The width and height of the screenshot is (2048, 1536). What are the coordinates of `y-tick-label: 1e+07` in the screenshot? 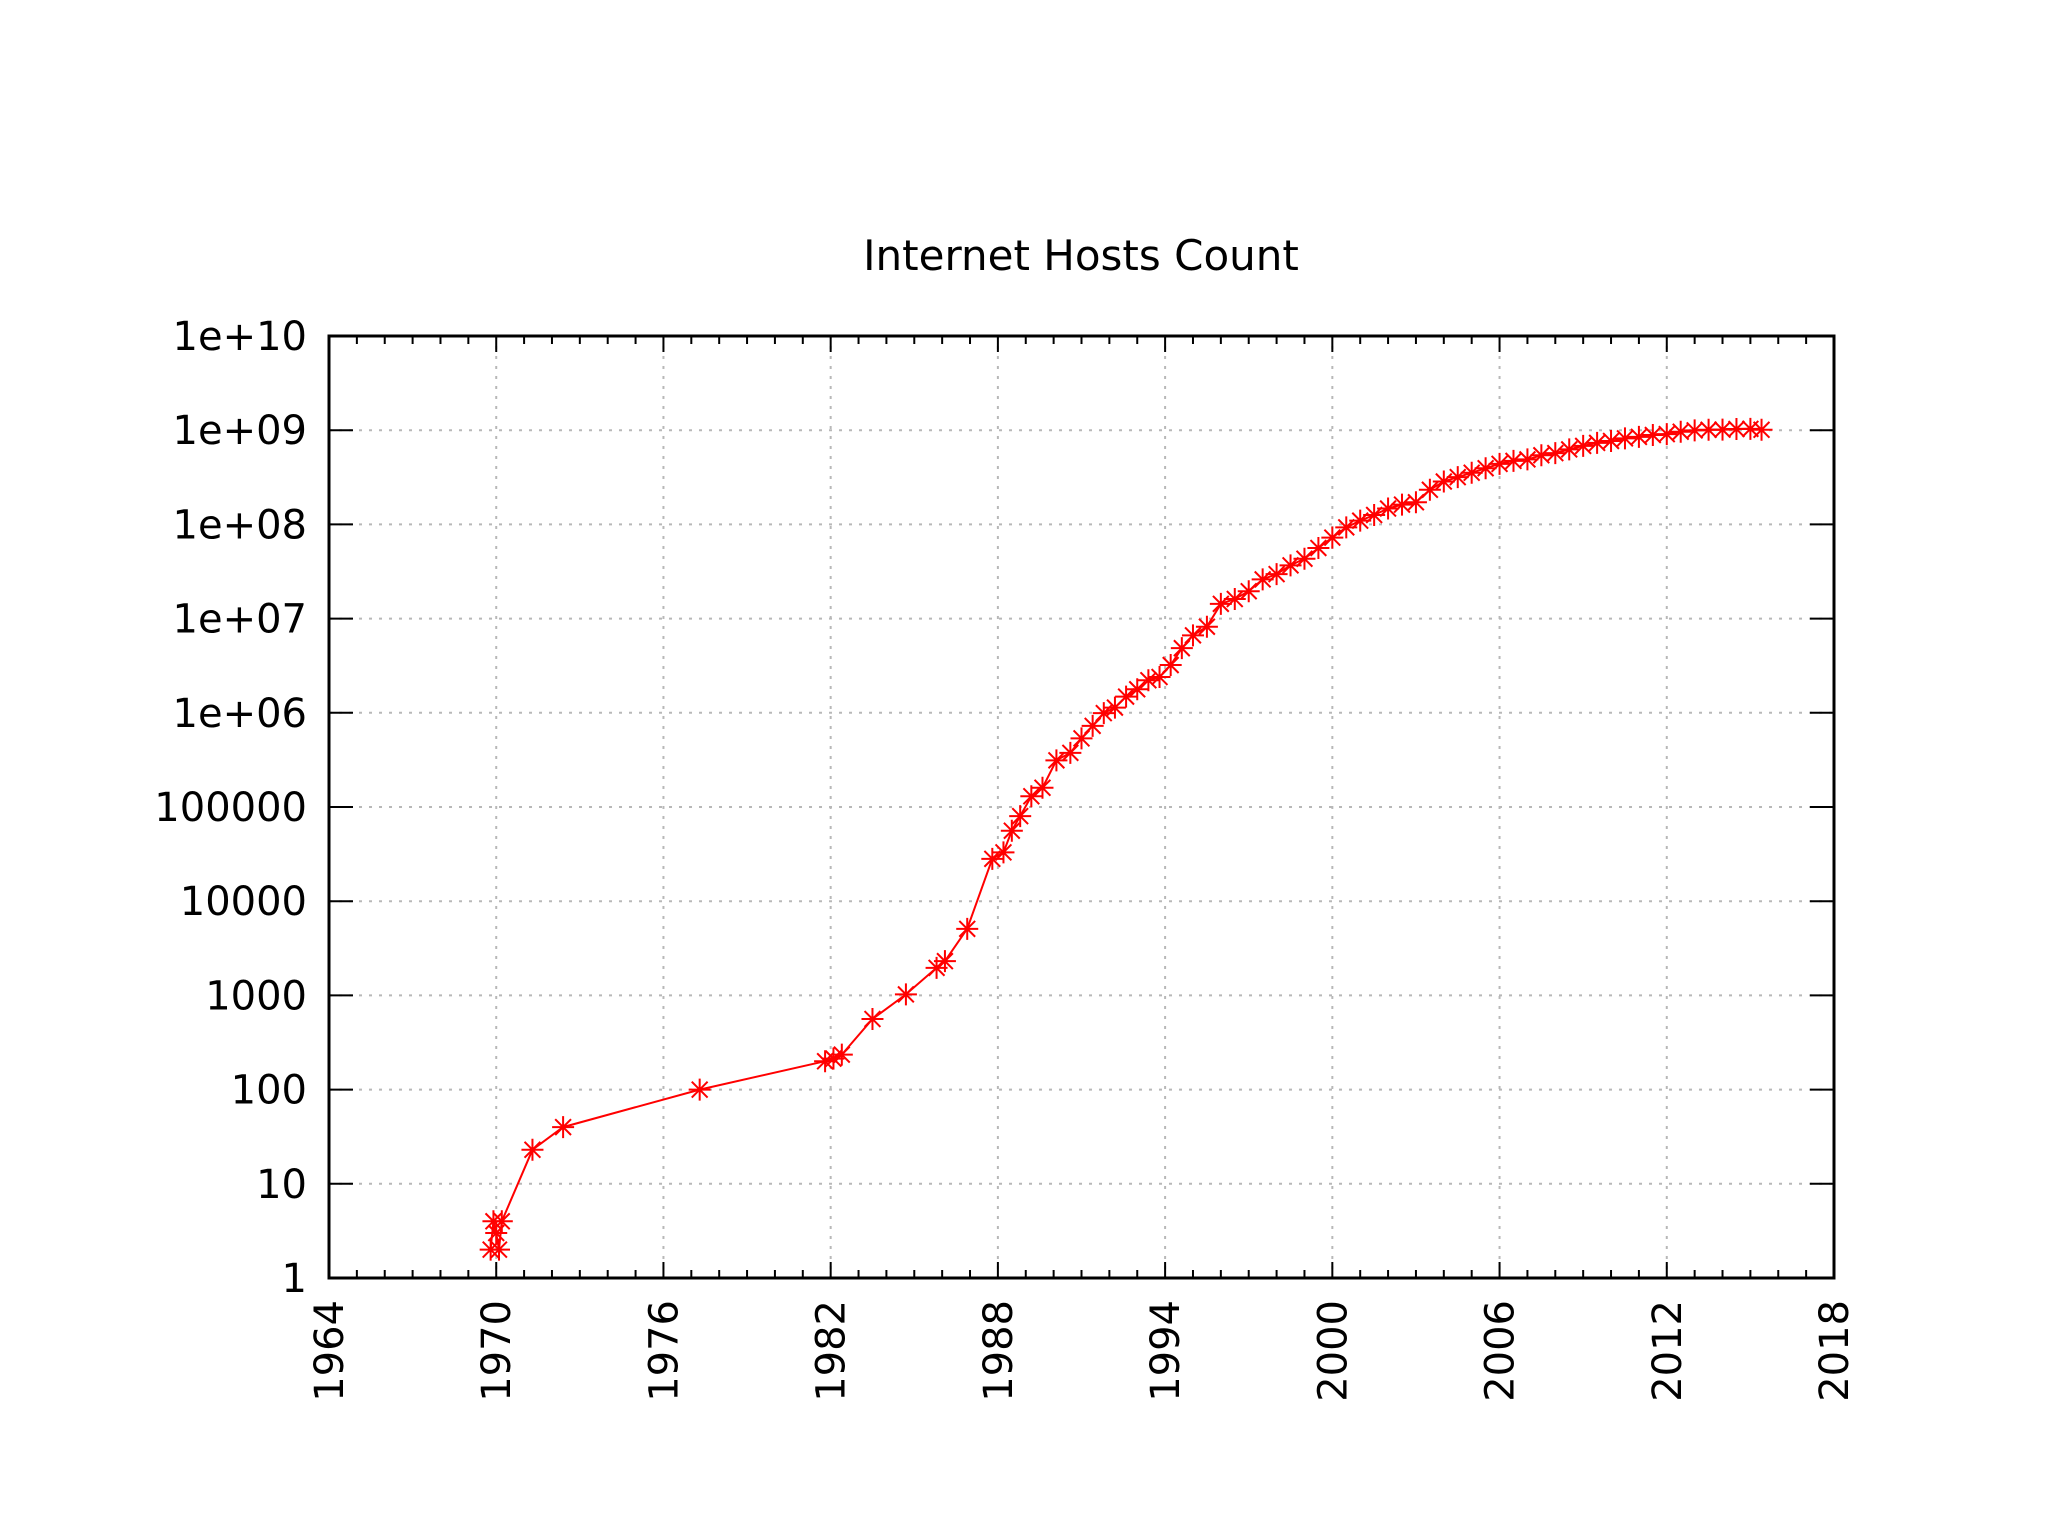 It's located at (240, 620).